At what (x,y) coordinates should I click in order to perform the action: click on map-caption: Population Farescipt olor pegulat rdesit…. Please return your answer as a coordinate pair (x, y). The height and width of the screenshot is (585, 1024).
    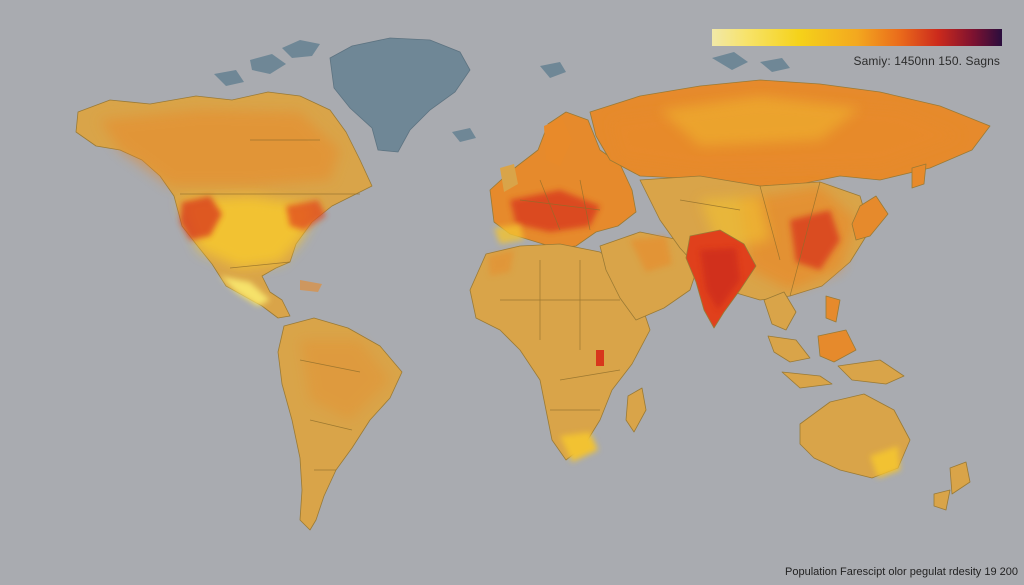
    Looking at the image, I should click on (901, 572).